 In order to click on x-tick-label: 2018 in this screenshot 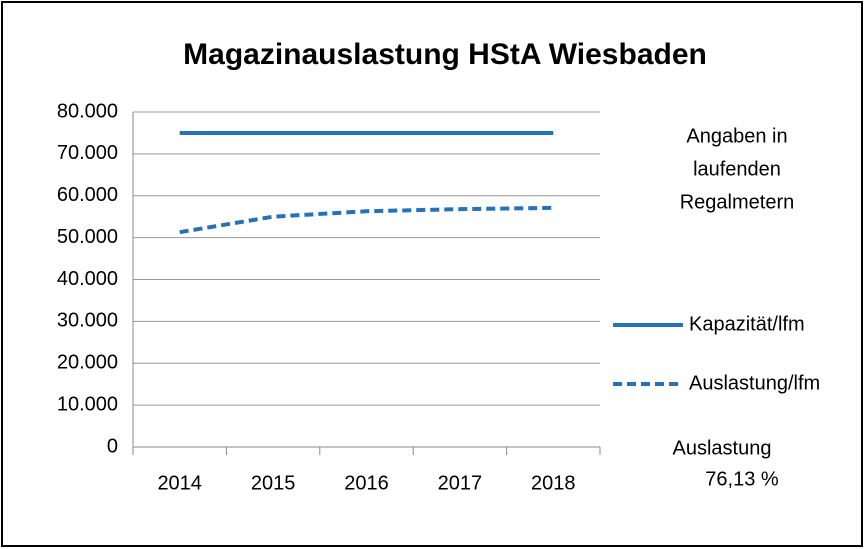, I will do `click(553, 483)`.